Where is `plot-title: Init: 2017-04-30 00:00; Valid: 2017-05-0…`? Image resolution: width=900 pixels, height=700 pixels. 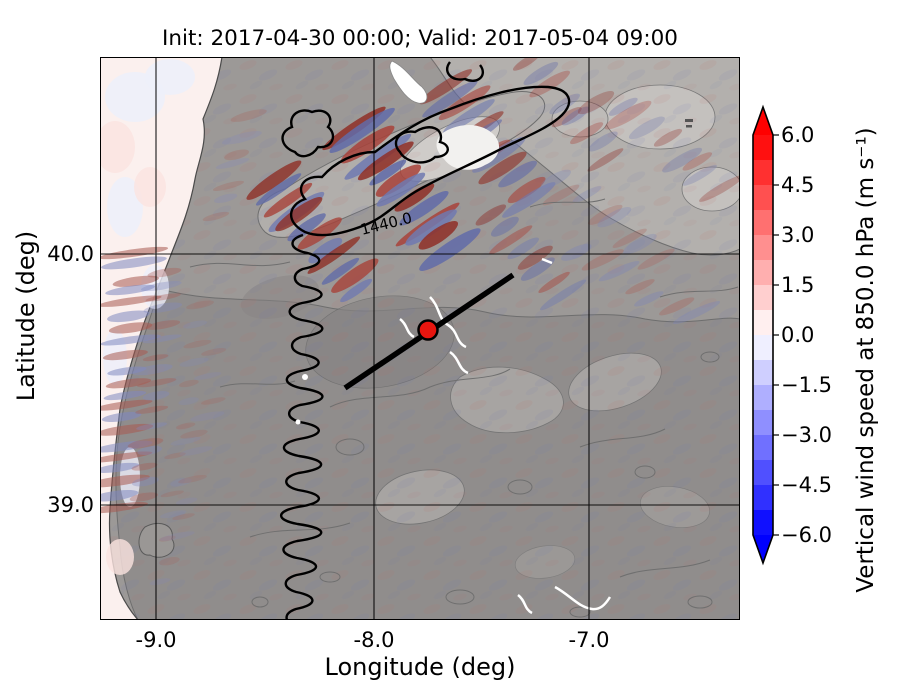
plot-title: Init: 2017-04-30 00:00; Valid: 2017-05-0… is located at coordinates (420, 38).